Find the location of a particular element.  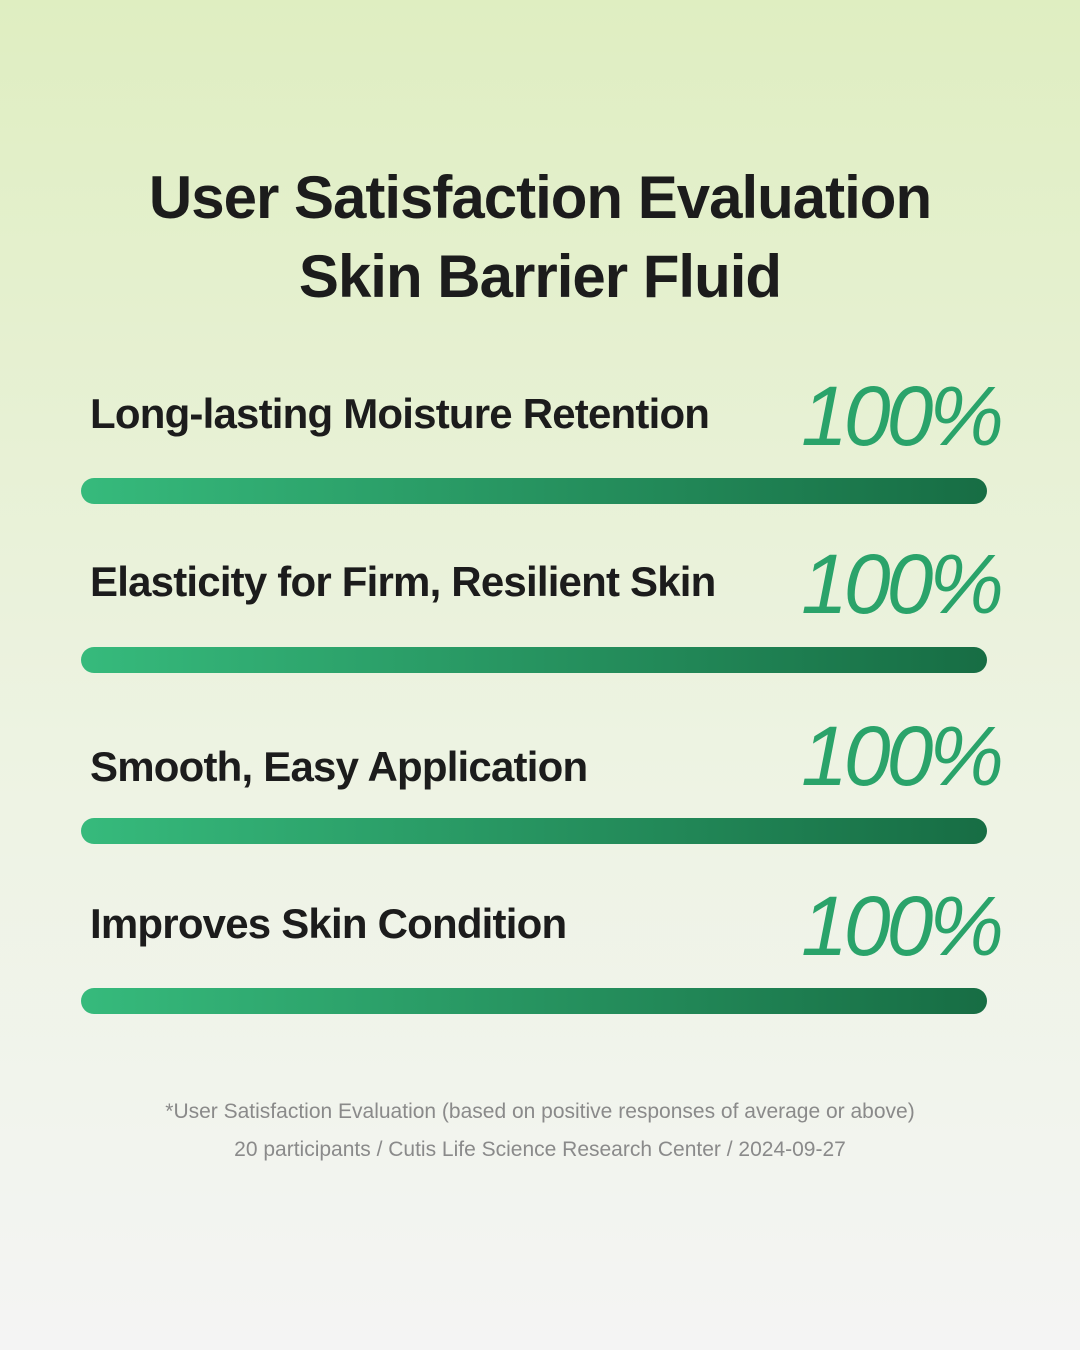

category-label: Smooth, Easy Application is located at coordinates (338, 766).